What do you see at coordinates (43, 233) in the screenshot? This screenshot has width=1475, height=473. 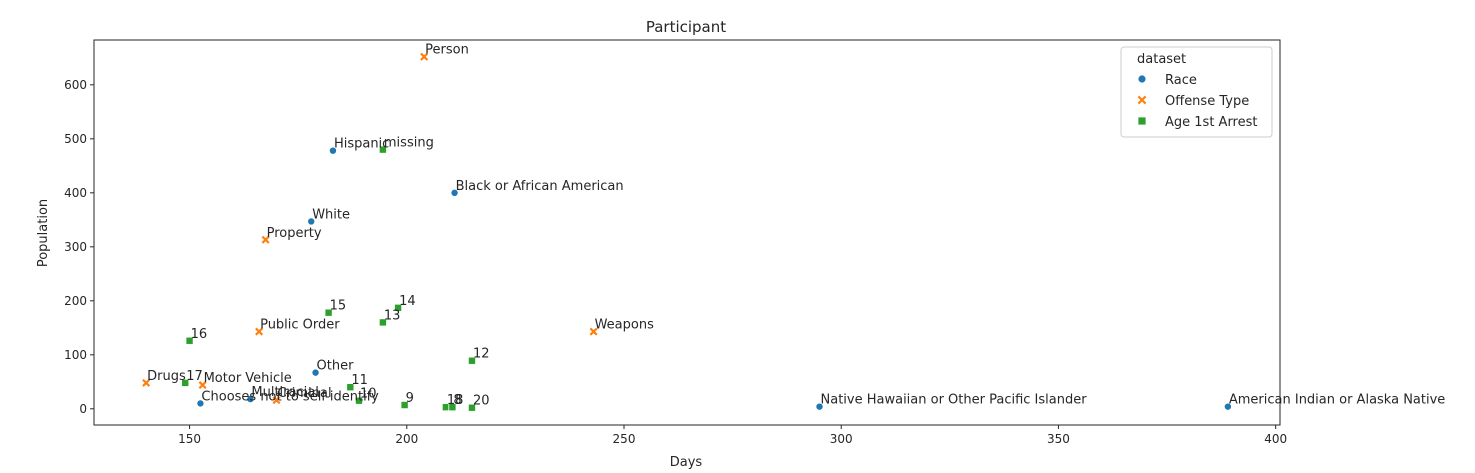 I see `y-axis-label: Population` at bounding box center [43, 233].